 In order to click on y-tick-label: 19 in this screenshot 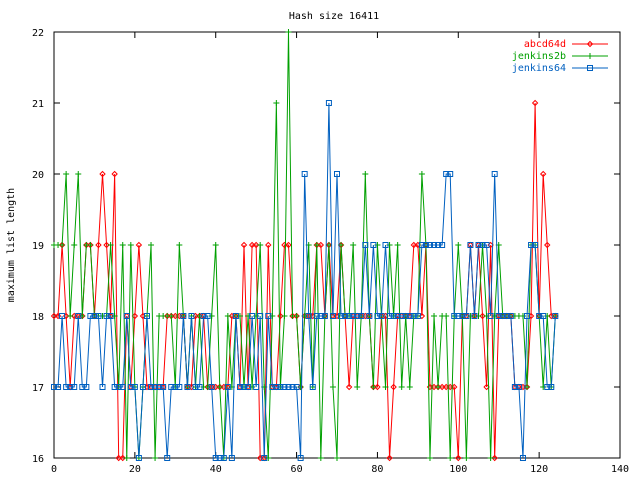, I will do `click(38, 246)`.